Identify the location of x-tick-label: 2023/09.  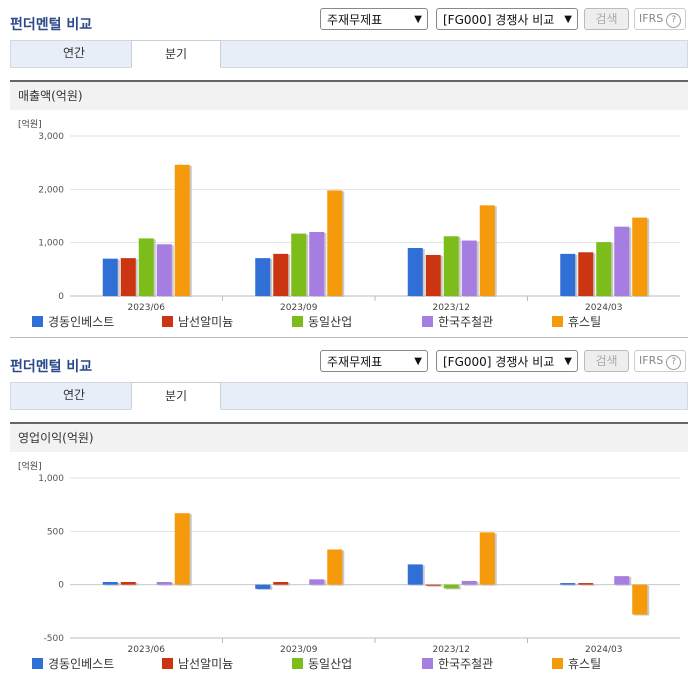
(299, 308).